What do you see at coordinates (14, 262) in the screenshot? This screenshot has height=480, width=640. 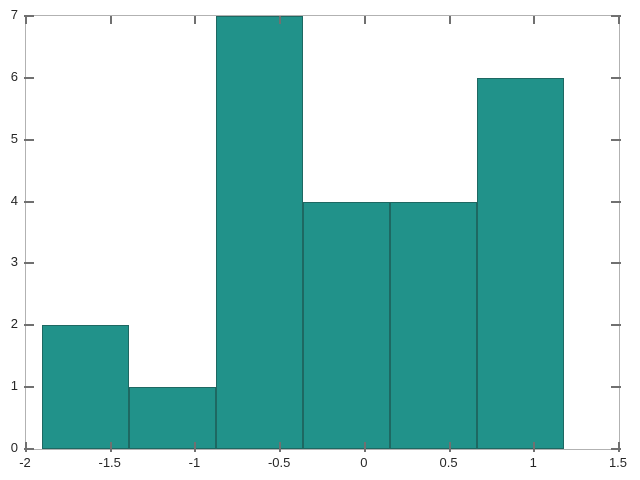 I see `y-tick-label: 3` at bounding box center [14, 262].